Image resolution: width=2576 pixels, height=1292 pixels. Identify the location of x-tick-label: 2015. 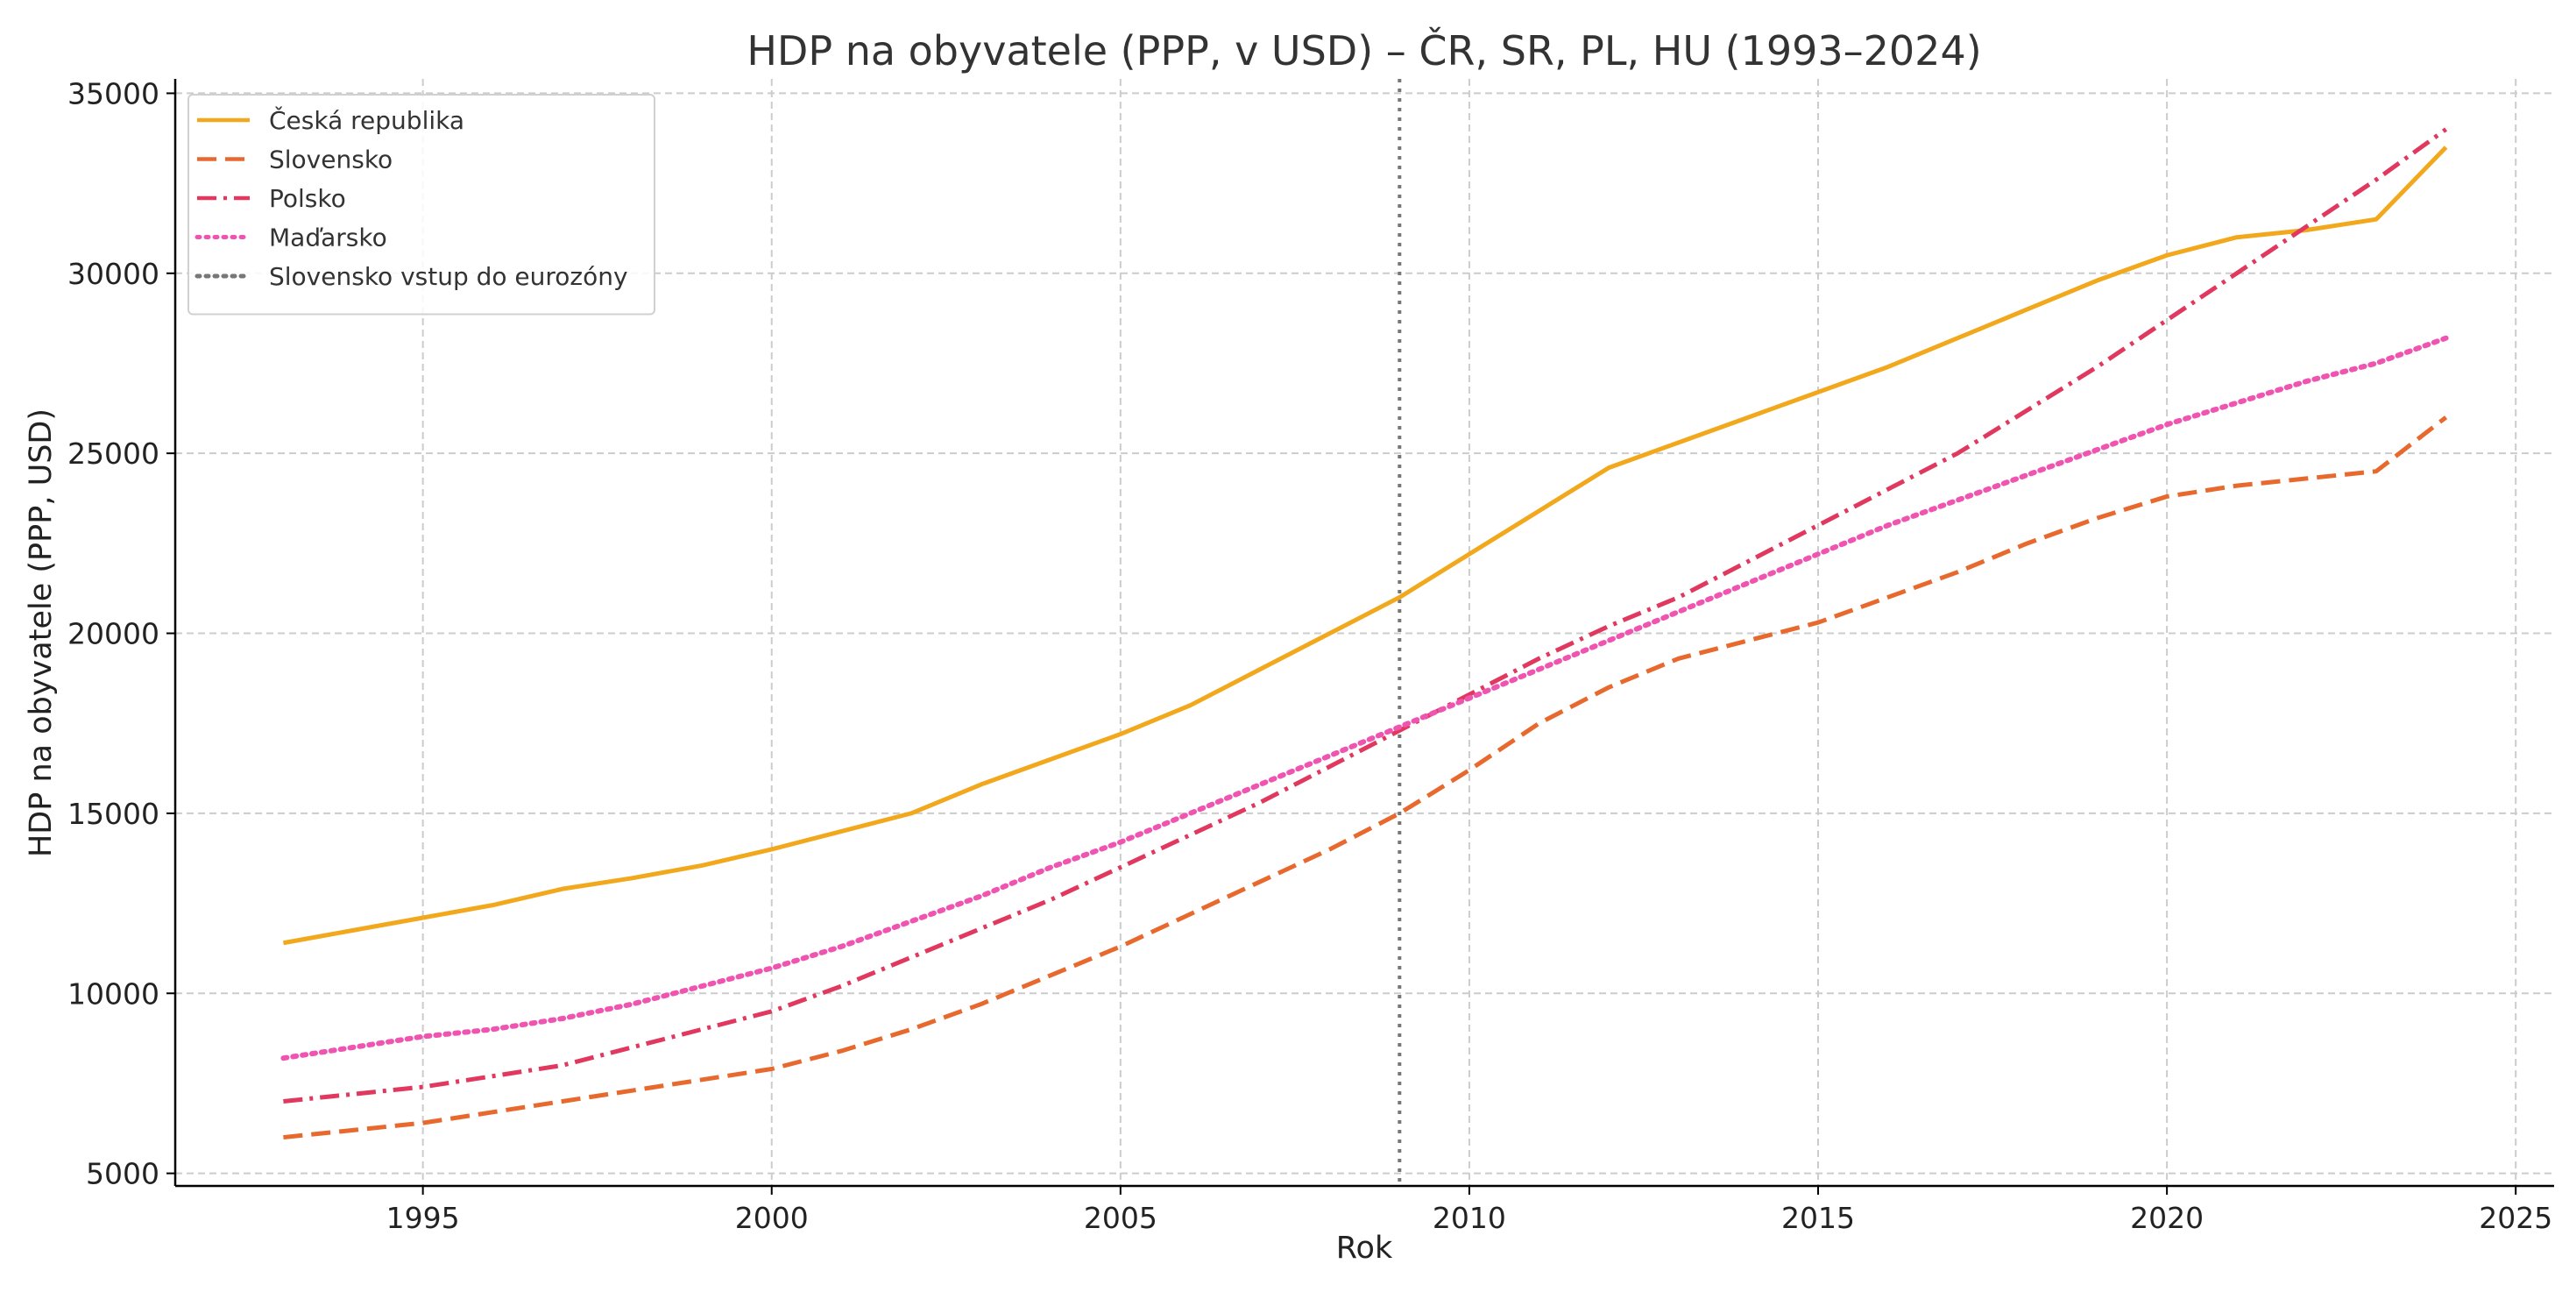
(1818, 1218).